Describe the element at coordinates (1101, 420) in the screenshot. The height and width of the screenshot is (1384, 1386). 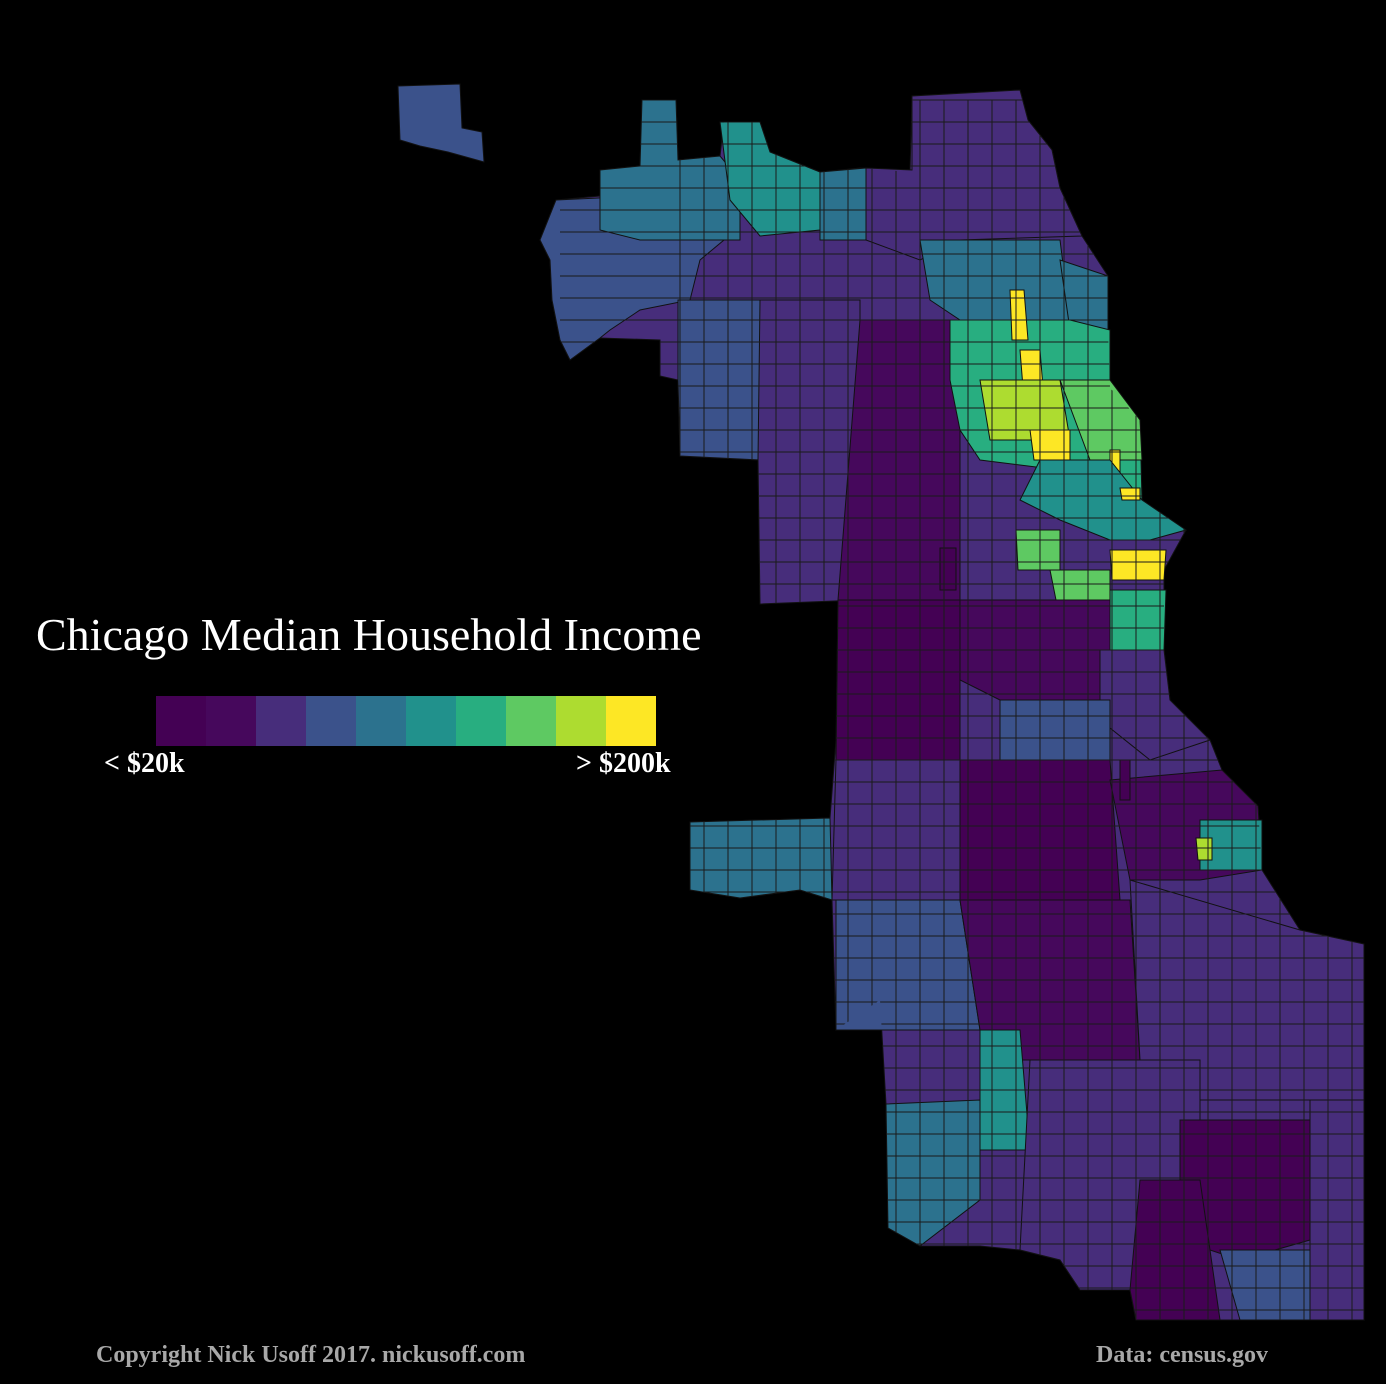
I see `lincoln-park-east` at that location.